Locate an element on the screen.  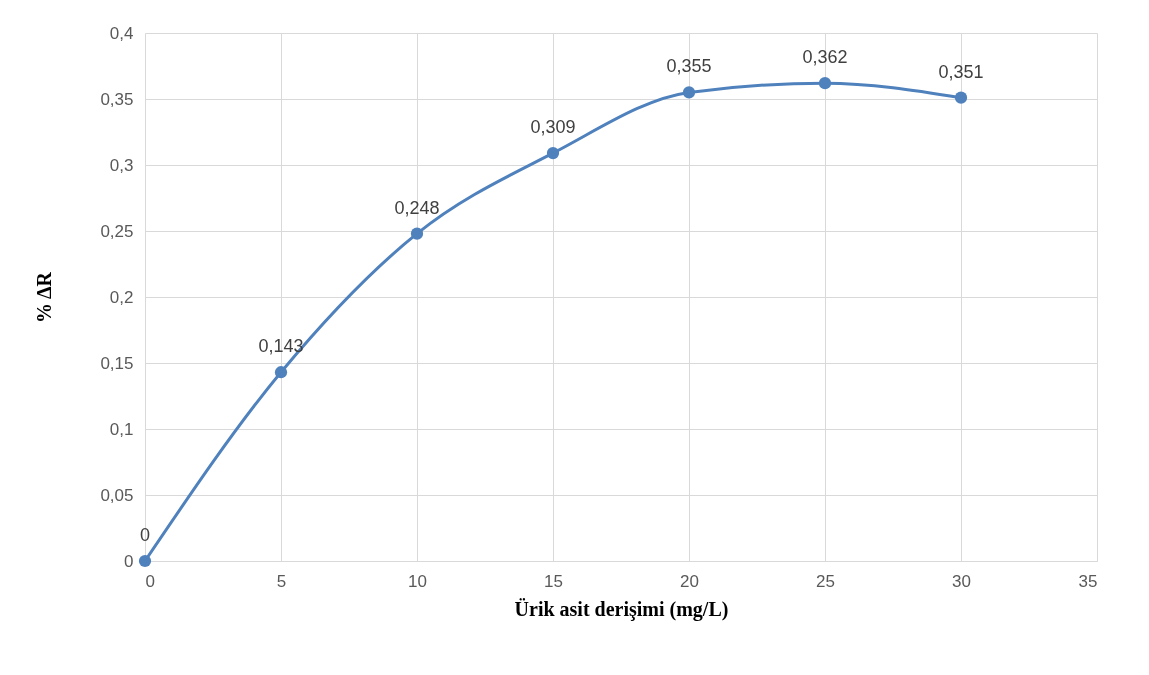
y-tick-label: 0 is located at coordinates (129, 561).